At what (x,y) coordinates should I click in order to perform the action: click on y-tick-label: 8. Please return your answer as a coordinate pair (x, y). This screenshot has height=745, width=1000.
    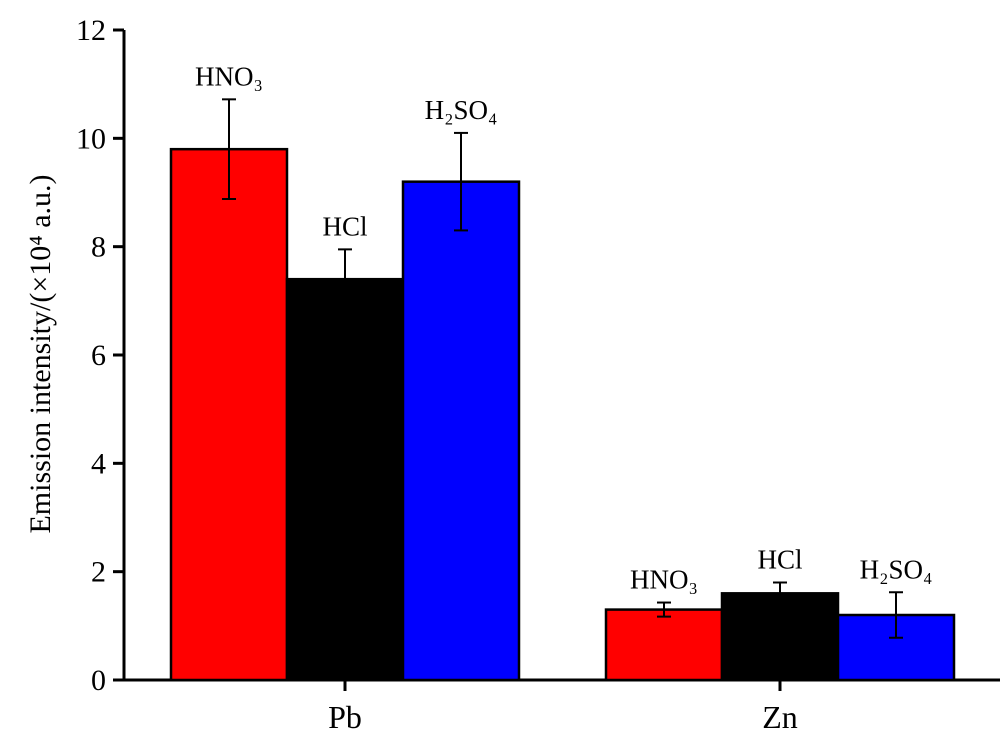
    Looking at the image, I should click on (98, 247).